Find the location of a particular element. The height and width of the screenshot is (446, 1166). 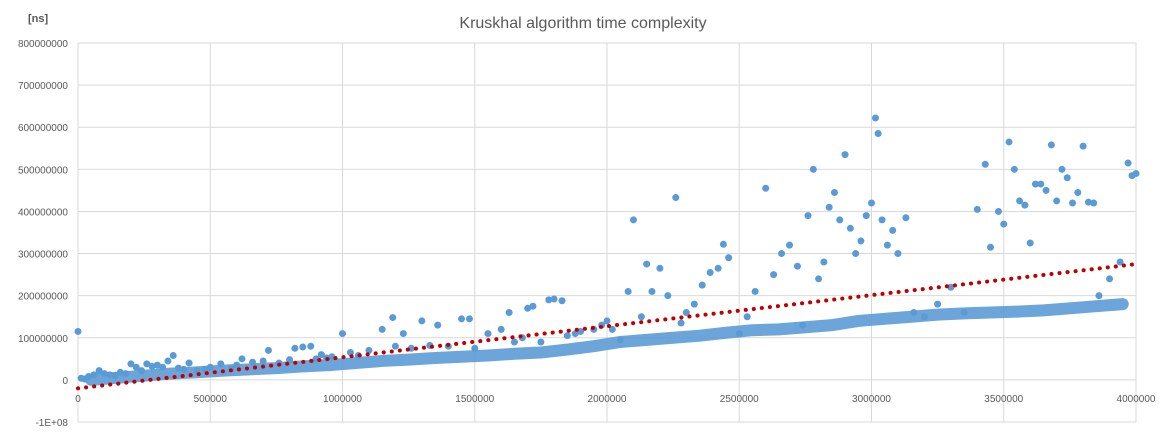

x-tick-label: 0 is located at coordinates (78, 399).